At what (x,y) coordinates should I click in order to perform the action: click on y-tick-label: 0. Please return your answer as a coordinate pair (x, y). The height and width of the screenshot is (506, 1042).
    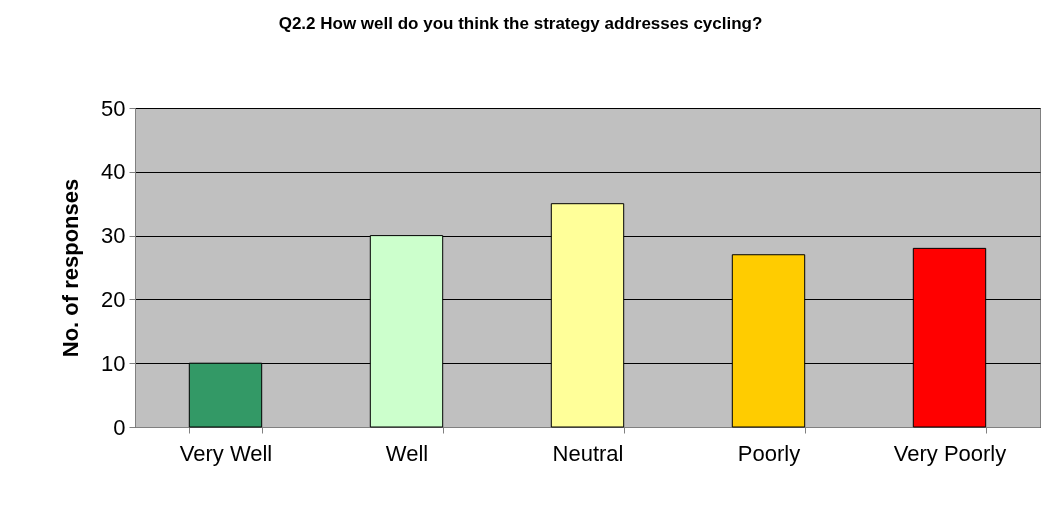
    Looking at the image, I should click on (119, 427).